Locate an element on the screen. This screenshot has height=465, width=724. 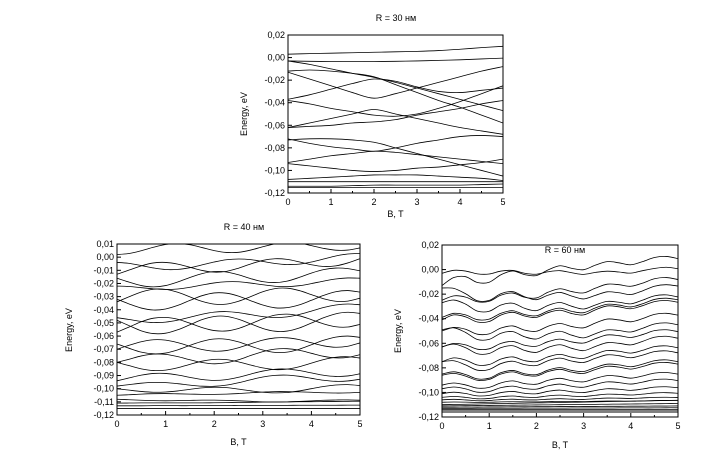
y-tick-label: -0,11 is located at coordinates (104, 402).